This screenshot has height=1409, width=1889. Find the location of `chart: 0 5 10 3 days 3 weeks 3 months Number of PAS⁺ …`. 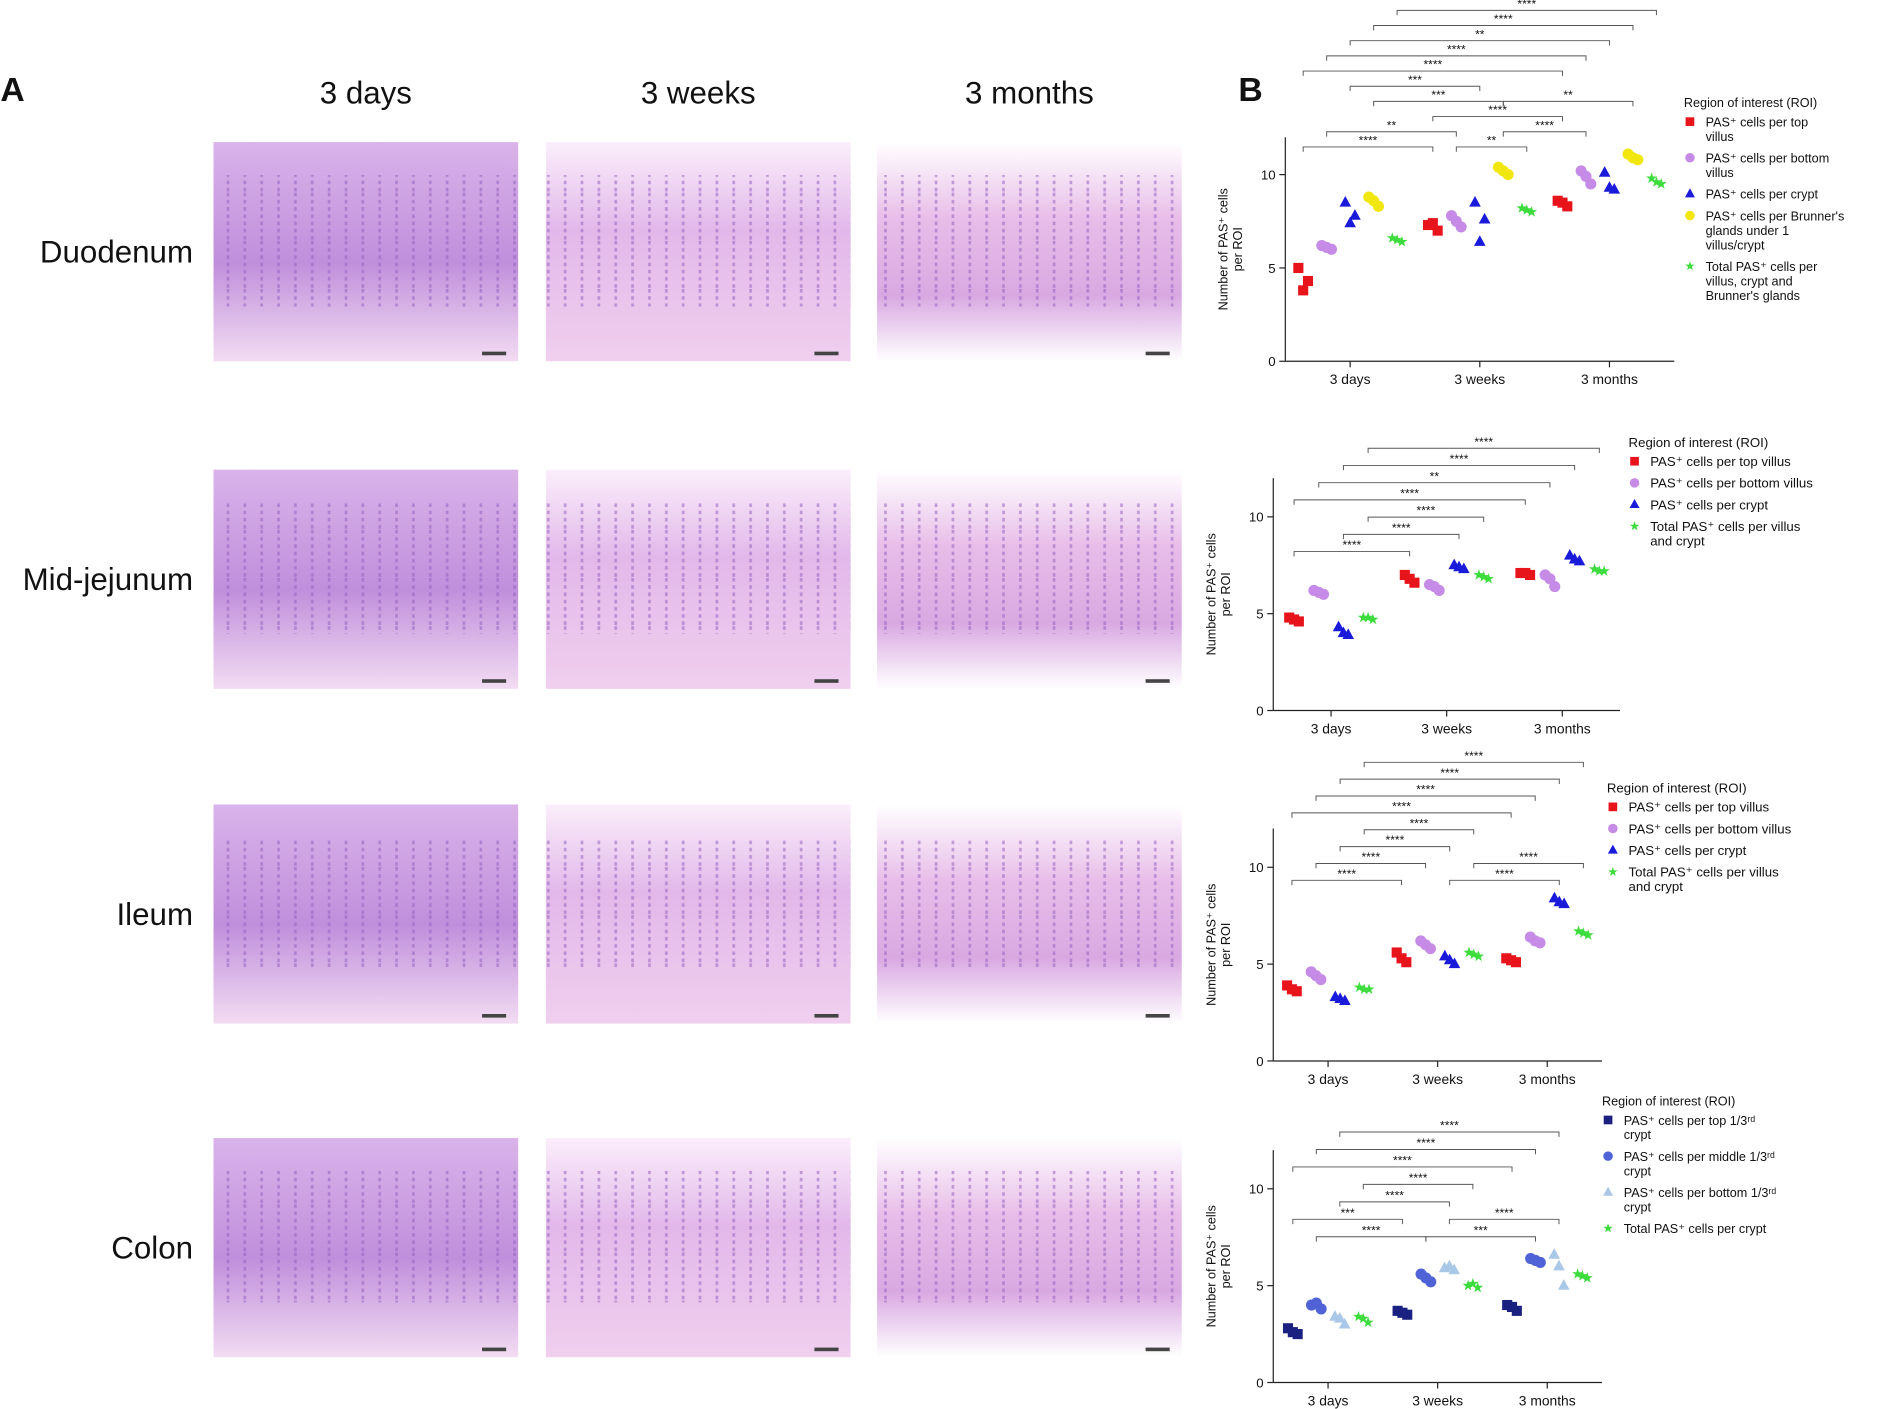

chart: 0 5 10 3 days 3 weeks 3 months Number of PAS⁺ … is located at coordinates (1531, 193).